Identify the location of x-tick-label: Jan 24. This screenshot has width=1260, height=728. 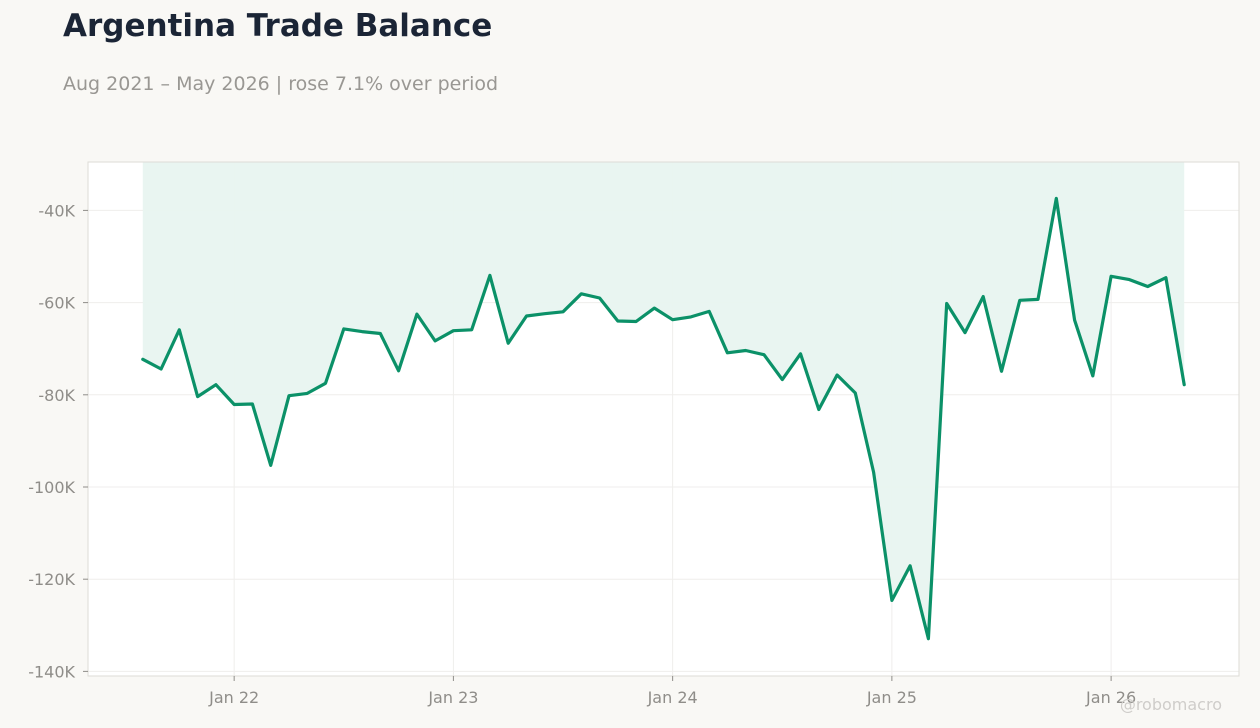
(672, 697).